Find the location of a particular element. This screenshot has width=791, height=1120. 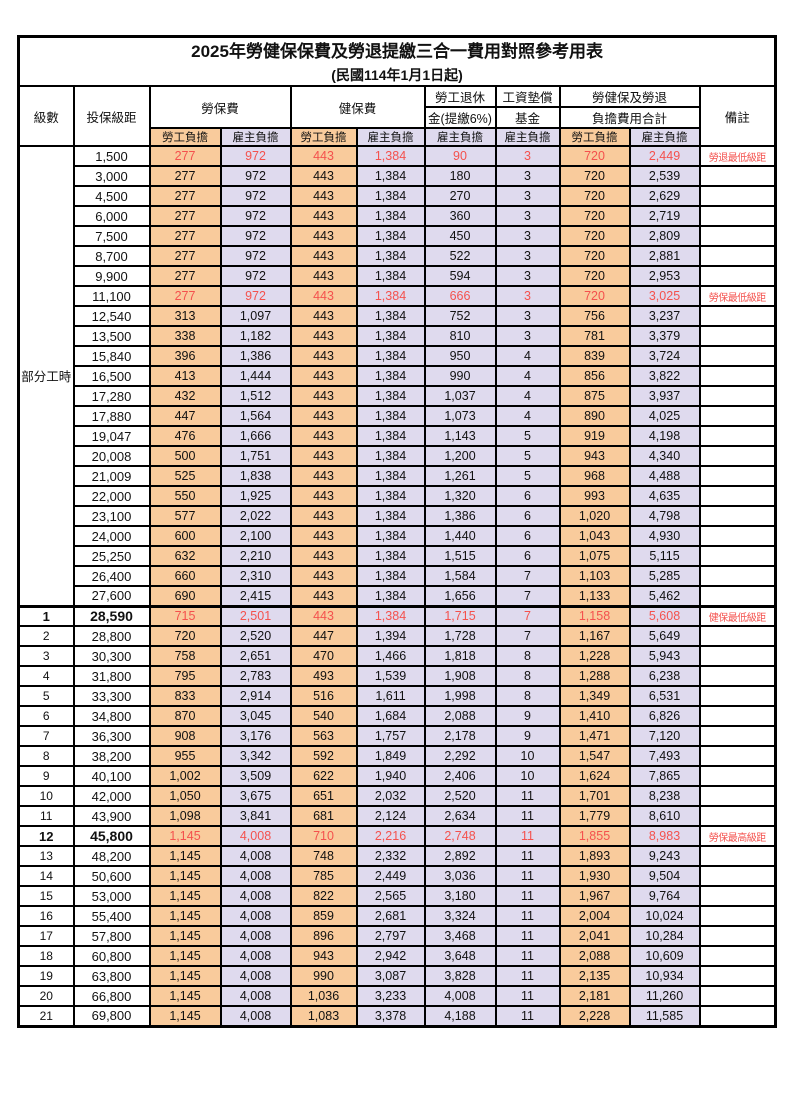

value-cell: 2,292 is located at coordinates (460, 756).